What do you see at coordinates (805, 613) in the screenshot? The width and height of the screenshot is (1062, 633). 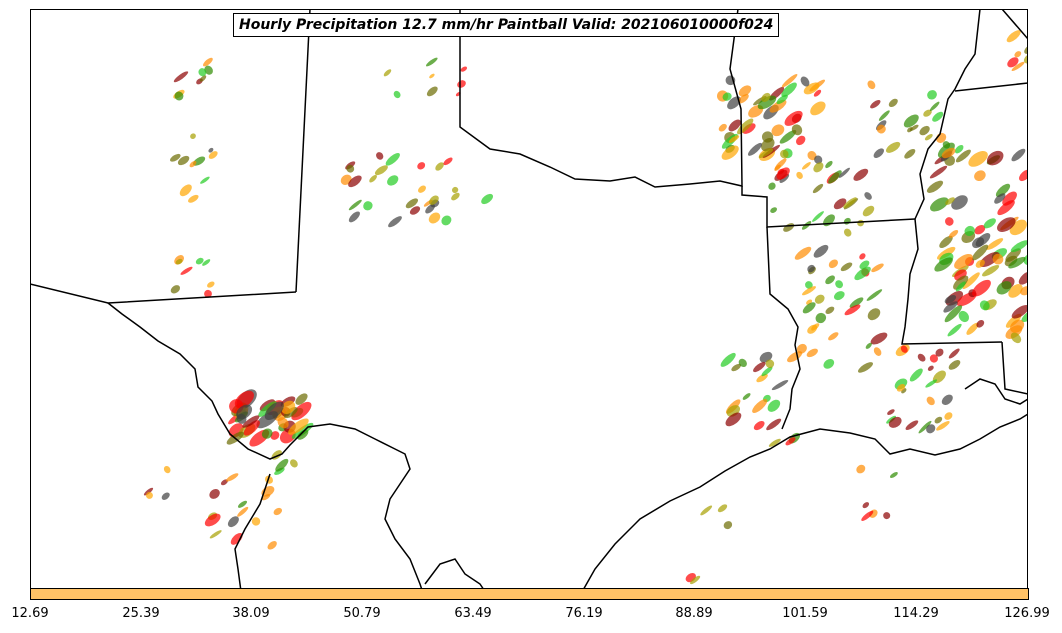 I see `colorbar-tick-label: 101.59` at bounding box center [805, 613].